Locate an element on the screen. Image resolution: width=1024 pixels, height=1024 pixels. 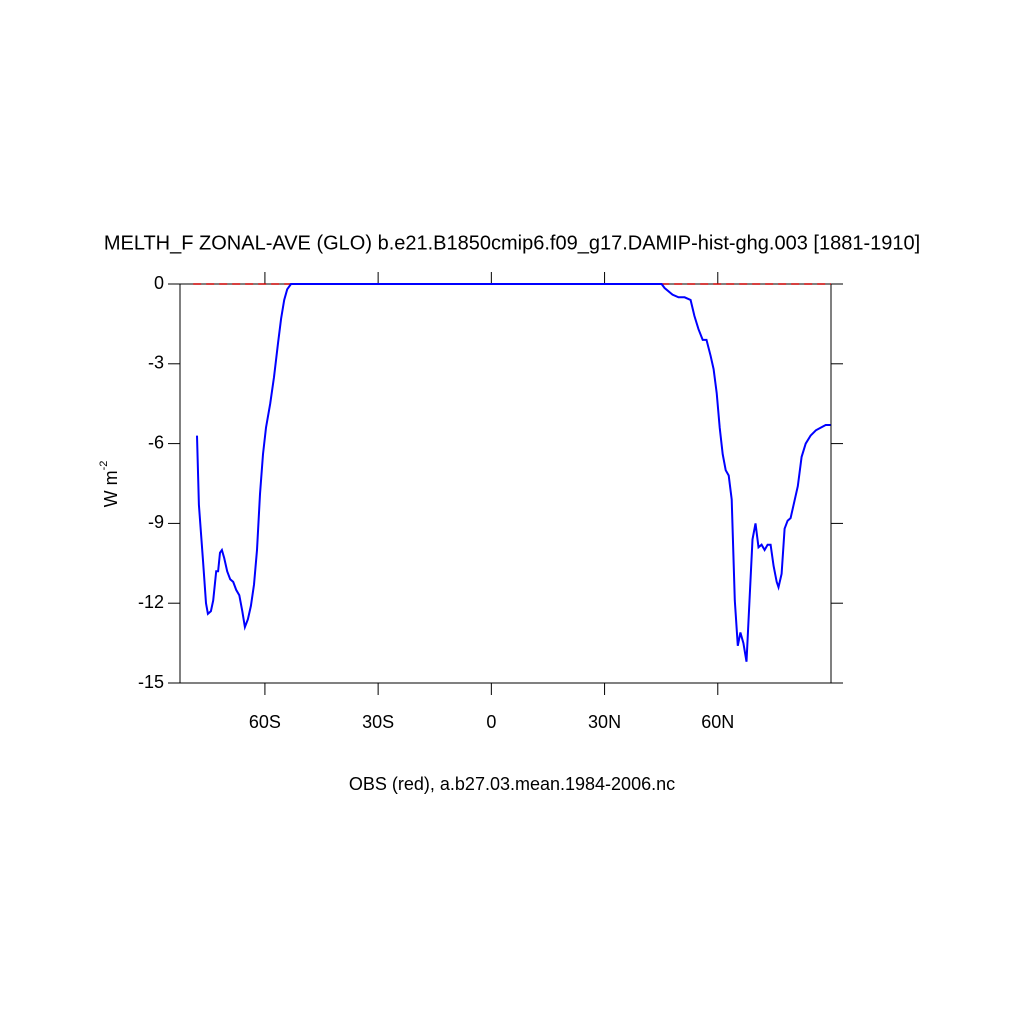
subtitle: OBS (red), a.b27.03.mean.1984-2006.nc is located at coordinates (512, 784).